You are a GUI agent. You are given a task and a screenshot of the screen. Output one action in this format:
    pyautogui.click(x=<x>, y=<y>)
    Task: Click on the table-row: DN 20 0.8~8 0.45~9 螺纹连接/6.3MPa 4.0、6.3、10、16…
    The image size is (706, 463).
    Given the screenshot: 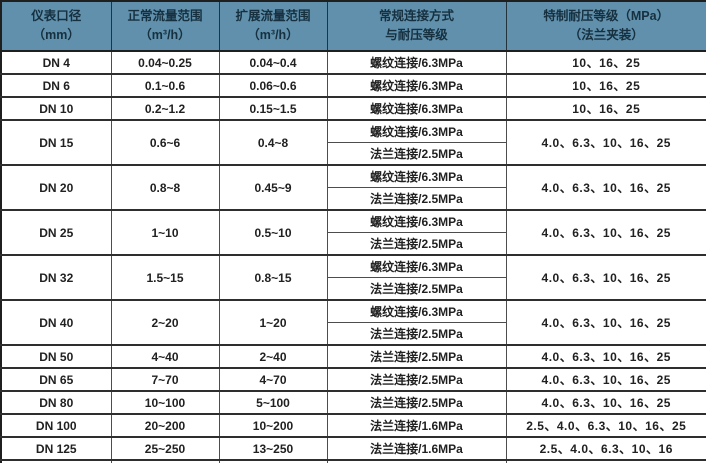 What is the action you would take?
    pyautogui.click(x=353, y=187)
    